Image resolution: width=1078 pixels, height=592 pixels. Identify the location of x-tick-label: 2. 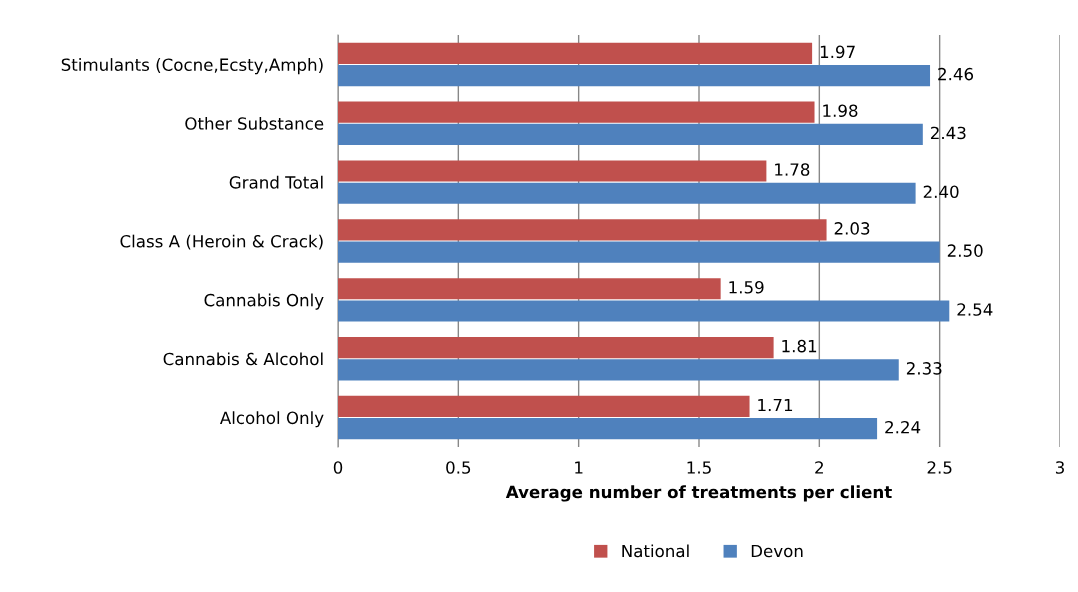
(819, 467).